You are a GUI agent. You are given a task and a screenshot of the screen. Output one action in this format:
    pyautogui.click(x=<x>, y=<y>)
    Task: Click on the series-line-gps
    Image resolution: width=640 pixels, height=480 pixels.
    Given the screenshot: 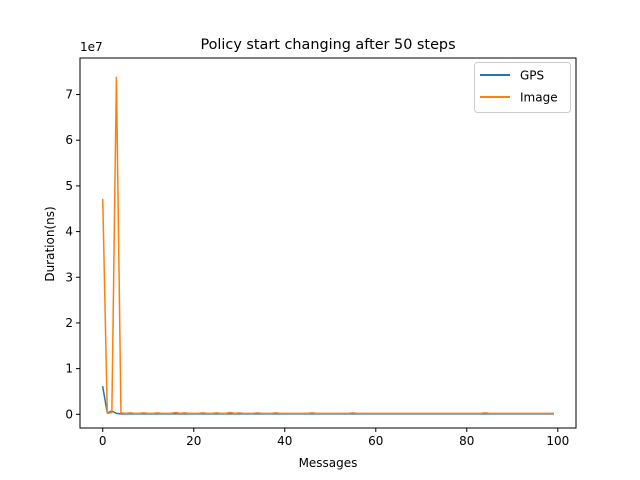 What is the action you would take?
    pyautogui.click(x=327, y=400)
    